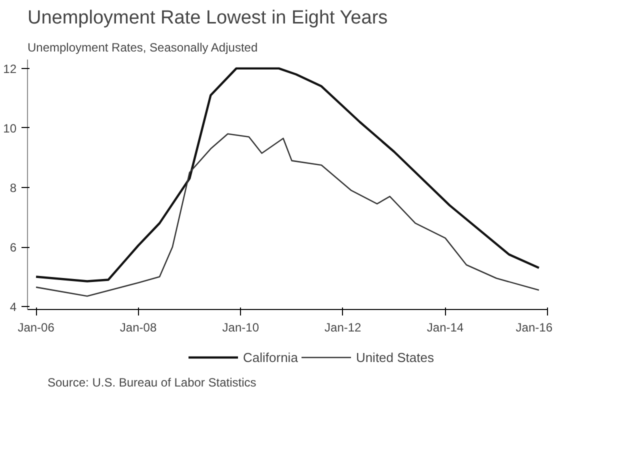 The height and width of the screenshot is (469, 628). What do you see at coordinates (152, 383) in the screenshot?
I see `source-note: Source: U.S. Bureau of Labor Statistics` at bounding box center [152, 383].